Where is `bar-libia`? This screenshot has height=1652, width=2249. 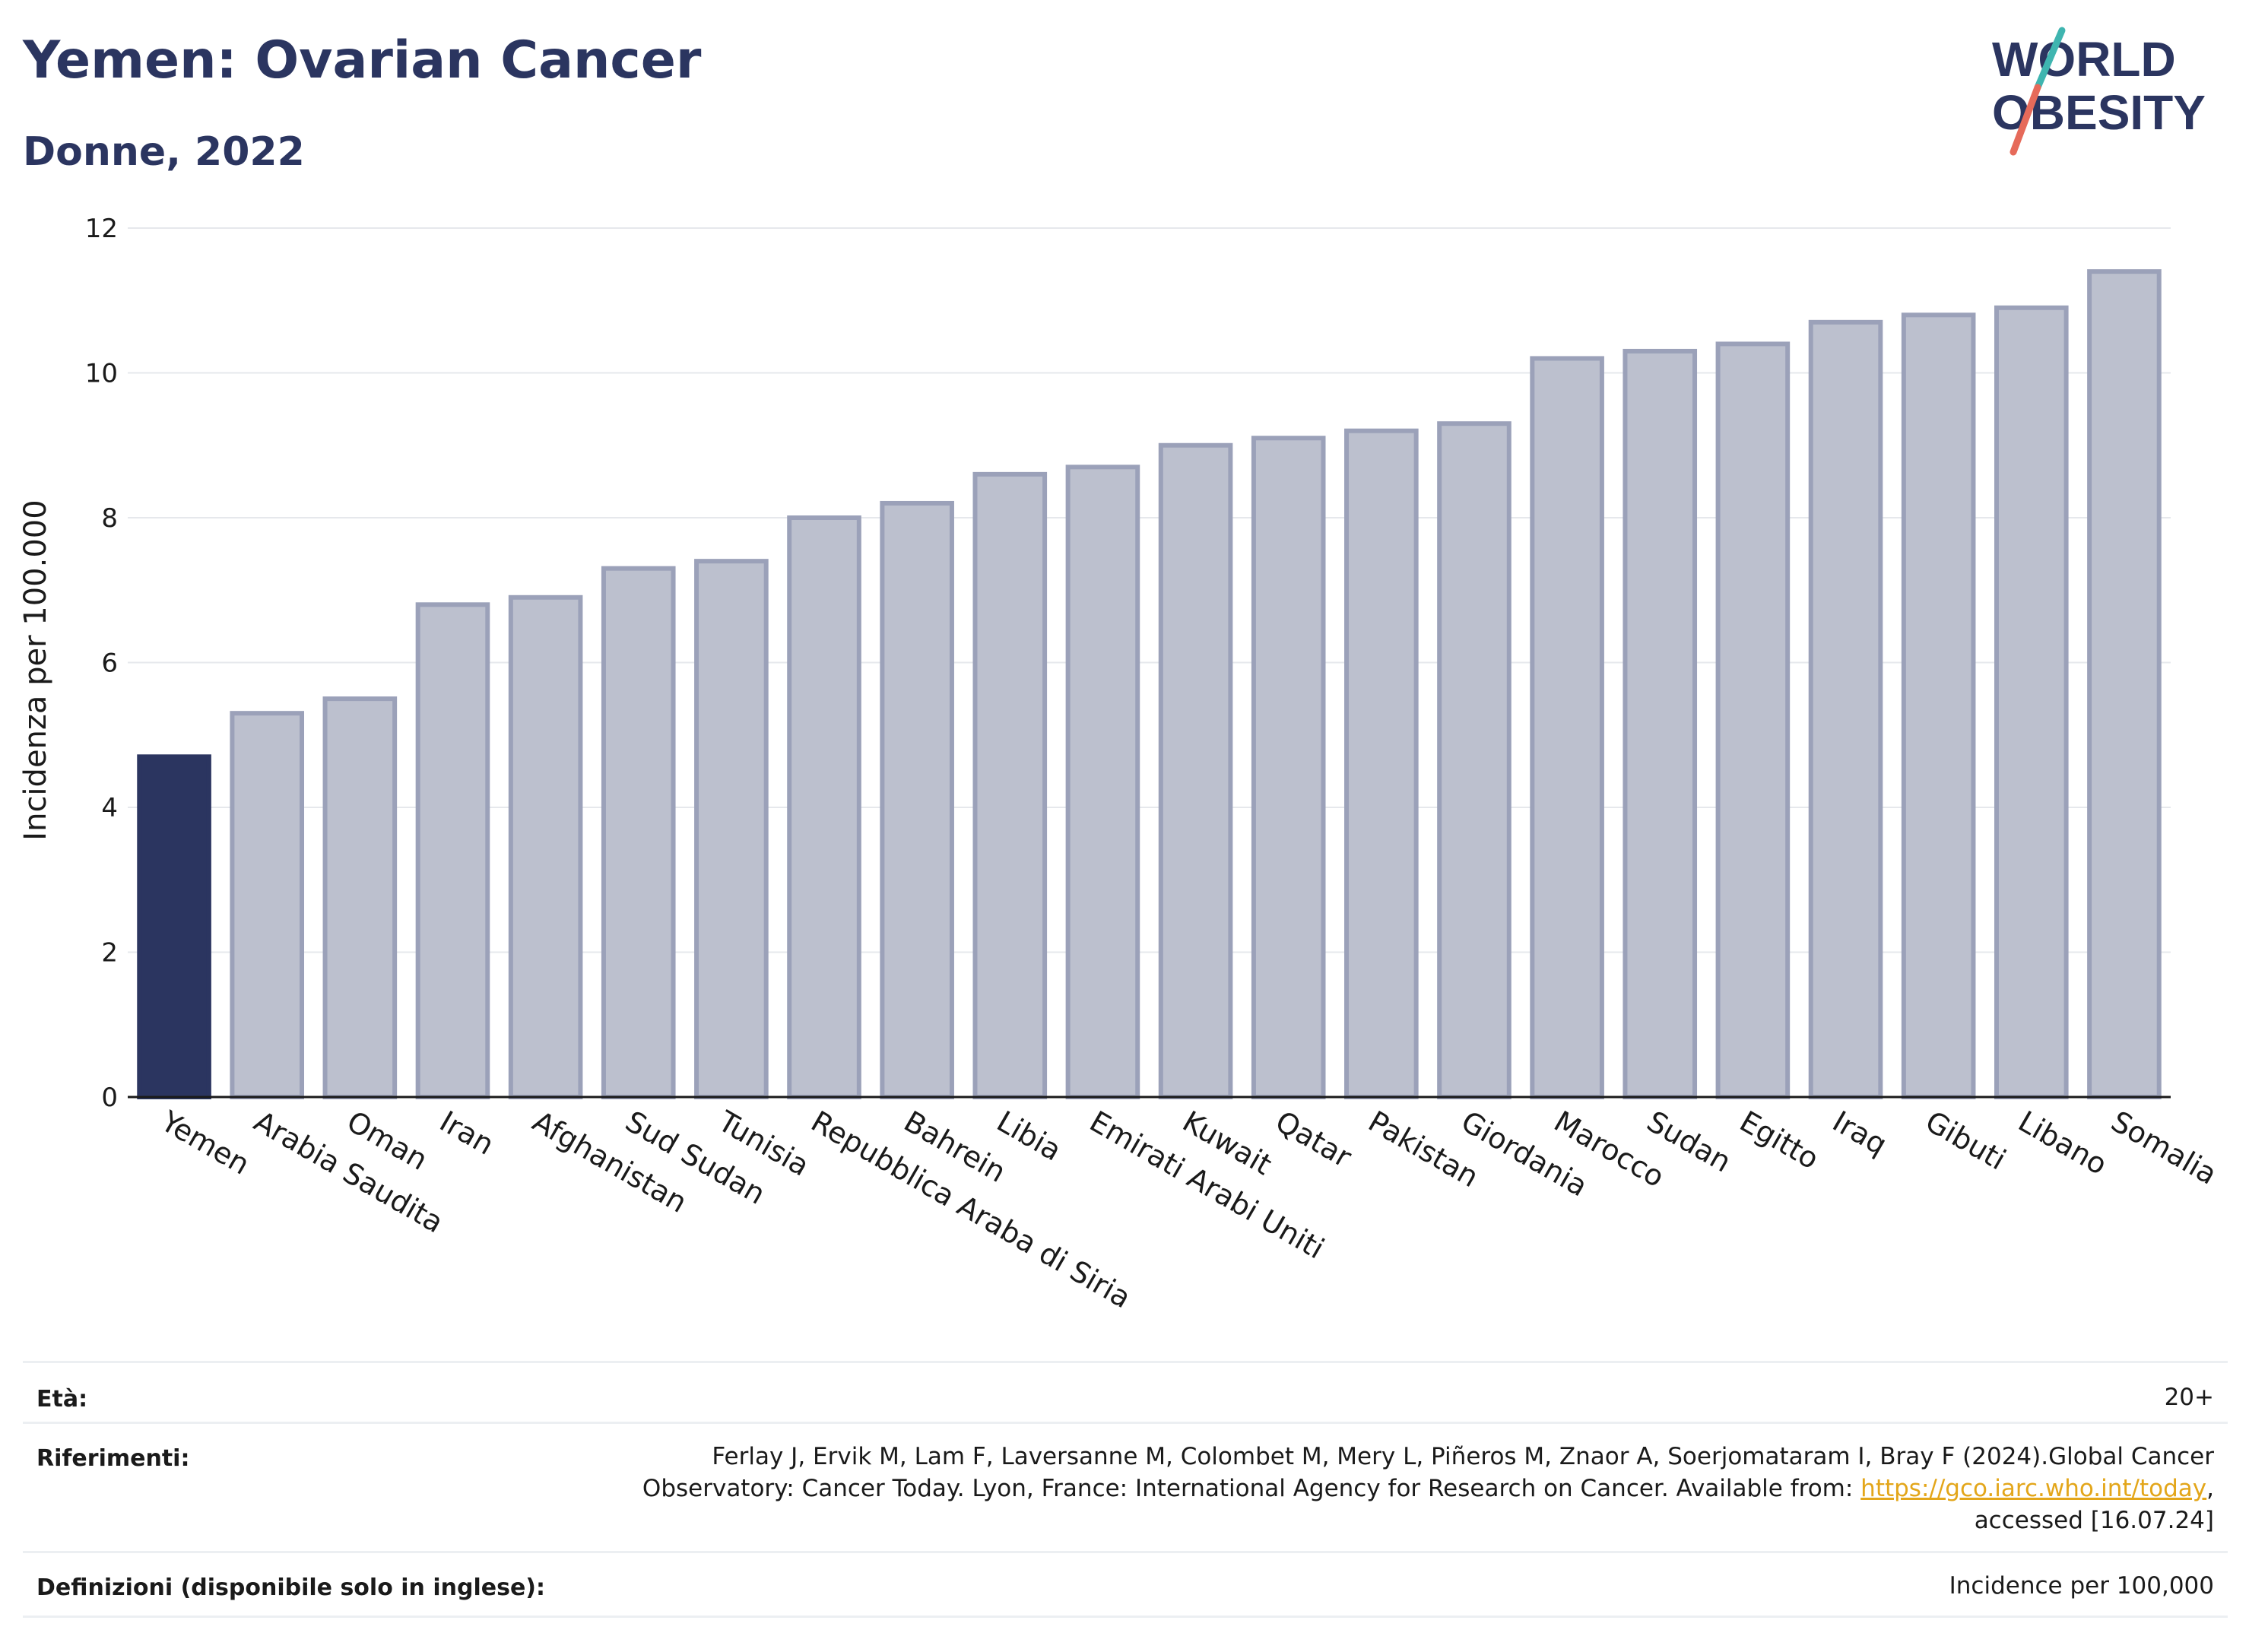
bar-libia is located at coordinates (1010, 785).